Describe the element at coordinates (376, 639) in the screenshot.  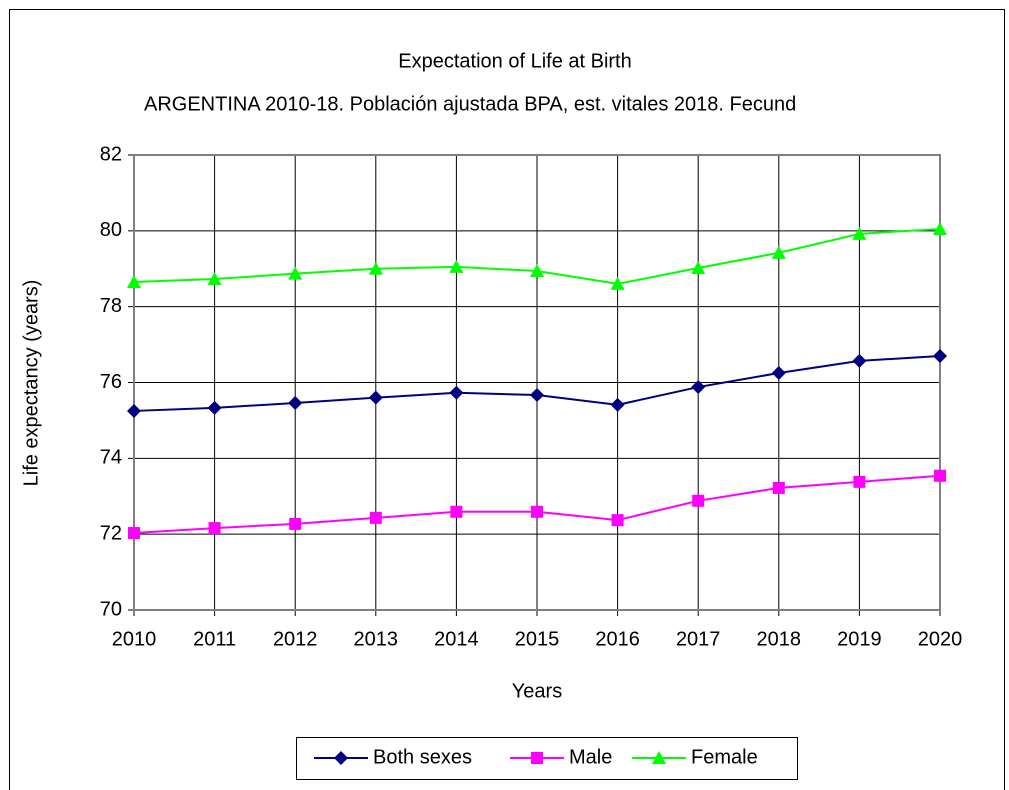
I see `x-tick-label: 2013` at that location.